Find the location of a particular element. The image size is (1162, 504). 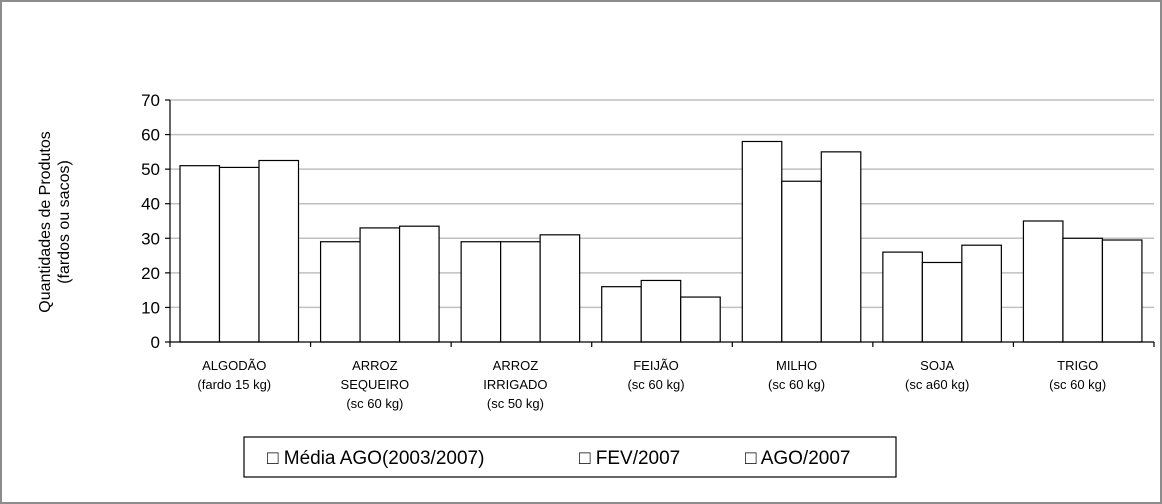

category-label: SOJA is located at coordinates (937, 365).